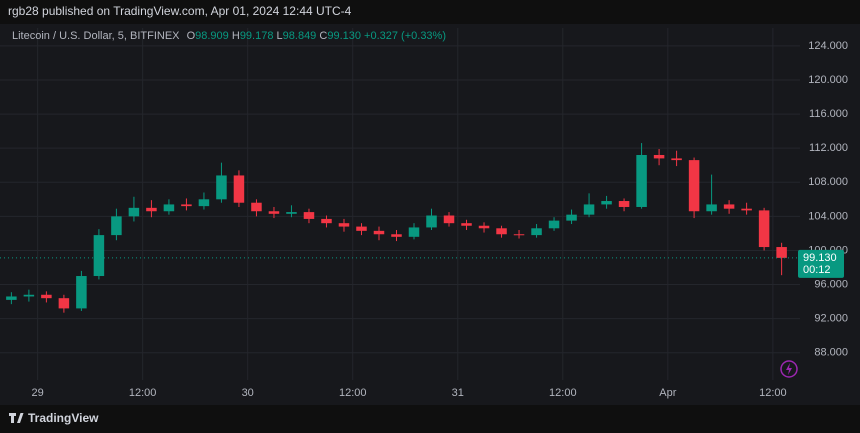  Describe the element at coordinates (828, 182) in the screenshot. I see `y-tick-label: 108.000` at that location.